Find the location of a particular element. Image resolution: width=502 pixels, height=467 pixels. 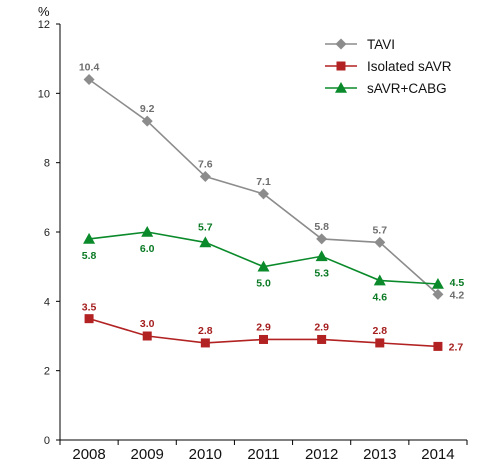

data-label: 4.6 is located at coordinates (379, 298).